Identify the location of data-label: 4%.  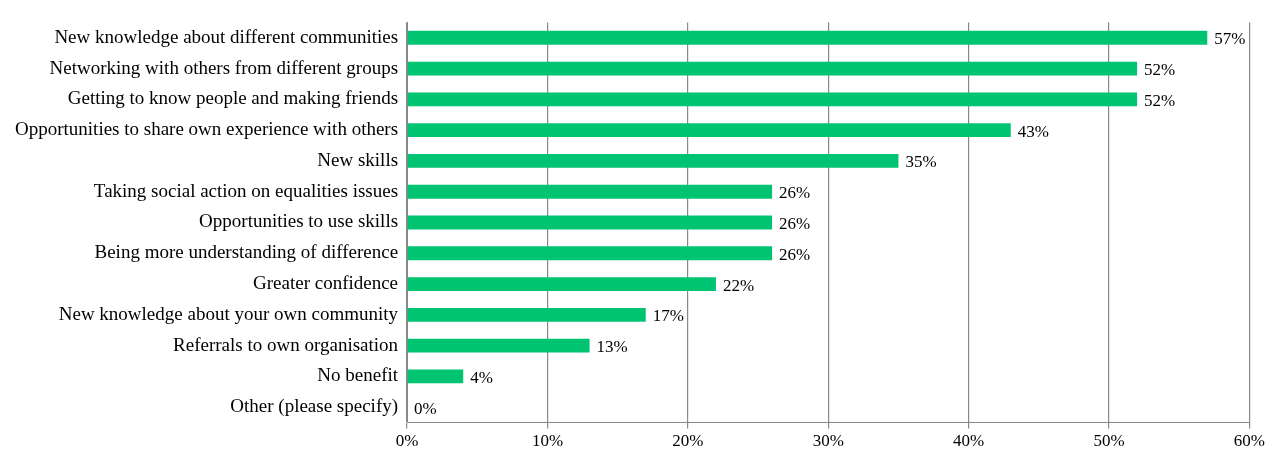
(481, 377).